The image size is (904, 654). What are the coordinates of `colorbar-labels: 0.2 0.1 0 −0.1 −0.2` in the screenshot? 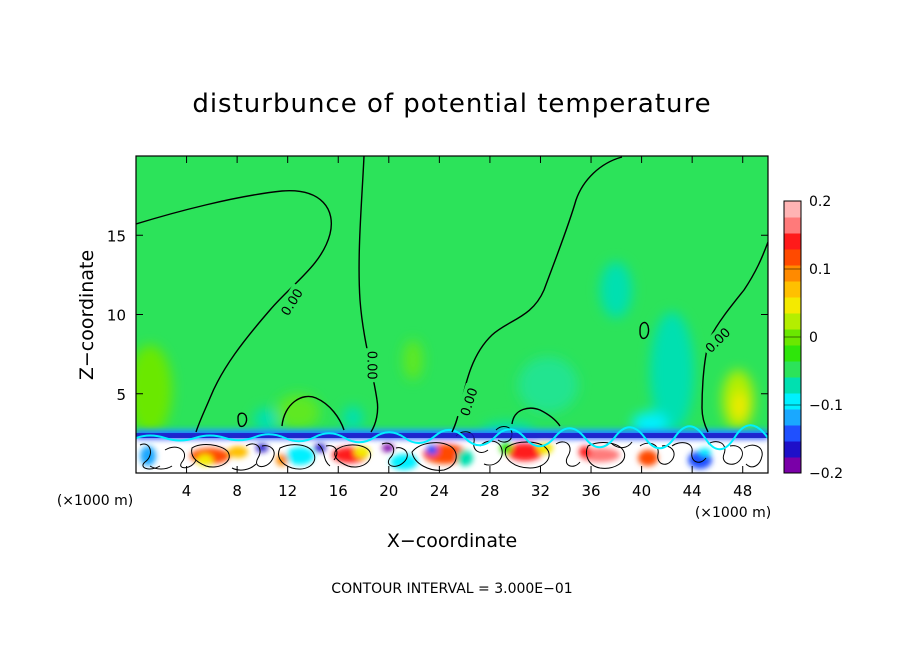 It's located at (813, 338).